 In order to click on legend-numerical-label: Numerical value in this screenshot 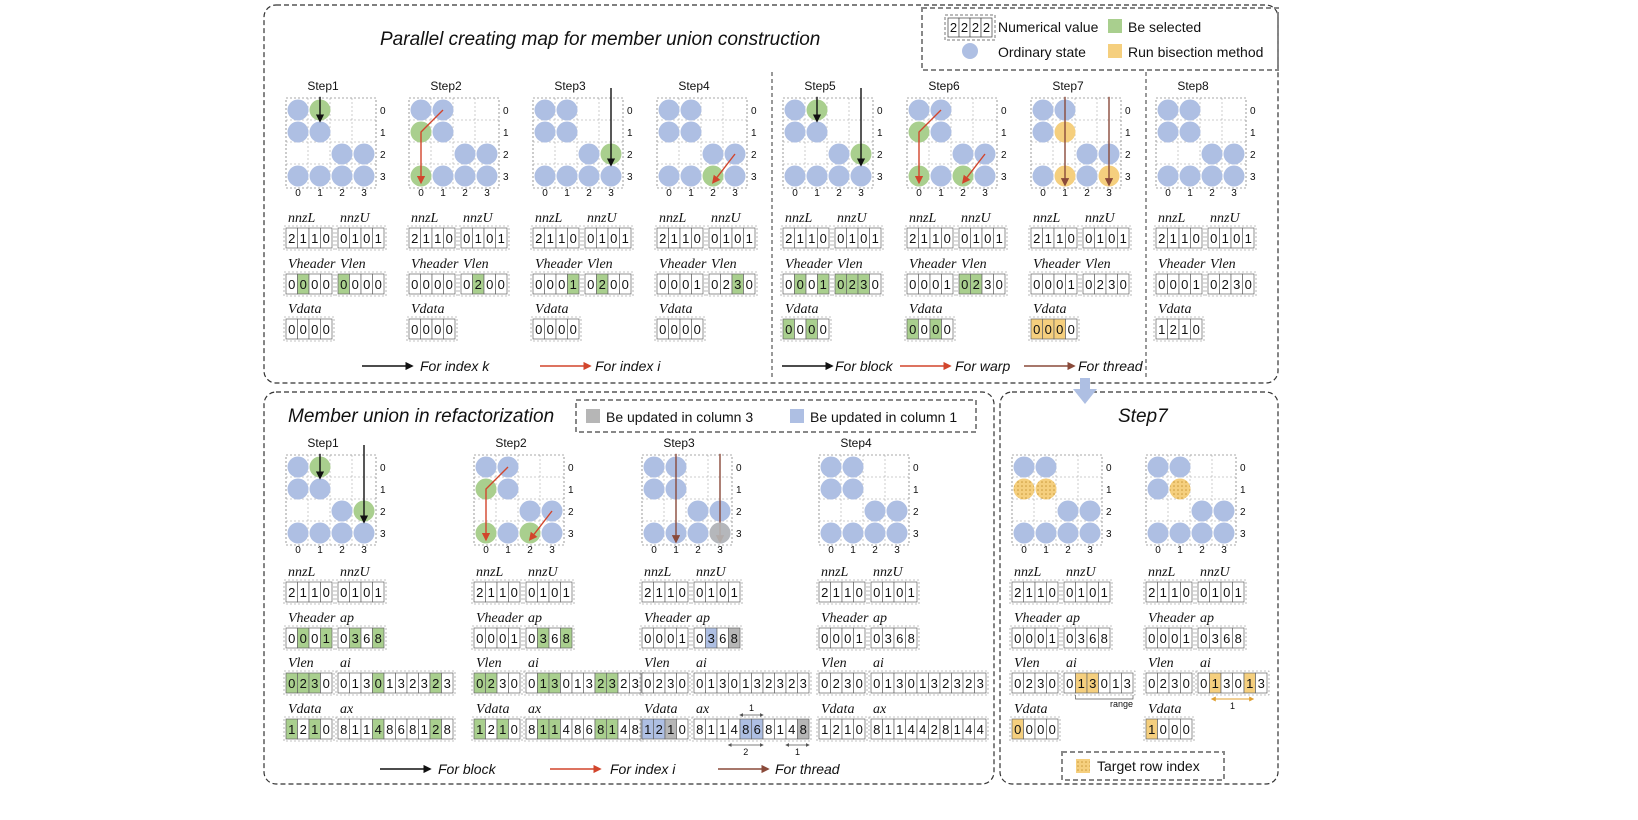, I will do `click(1048, 27)`.